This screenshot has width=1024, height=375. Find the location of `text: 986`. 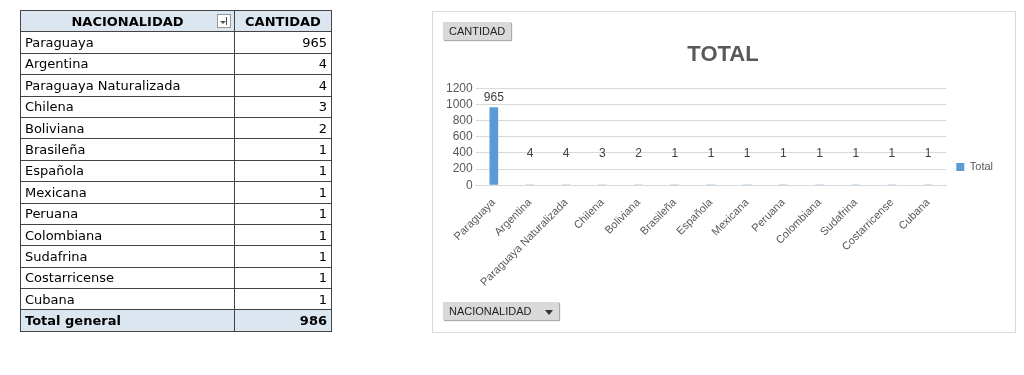

text: 986 is located at coordinates (283, 320).